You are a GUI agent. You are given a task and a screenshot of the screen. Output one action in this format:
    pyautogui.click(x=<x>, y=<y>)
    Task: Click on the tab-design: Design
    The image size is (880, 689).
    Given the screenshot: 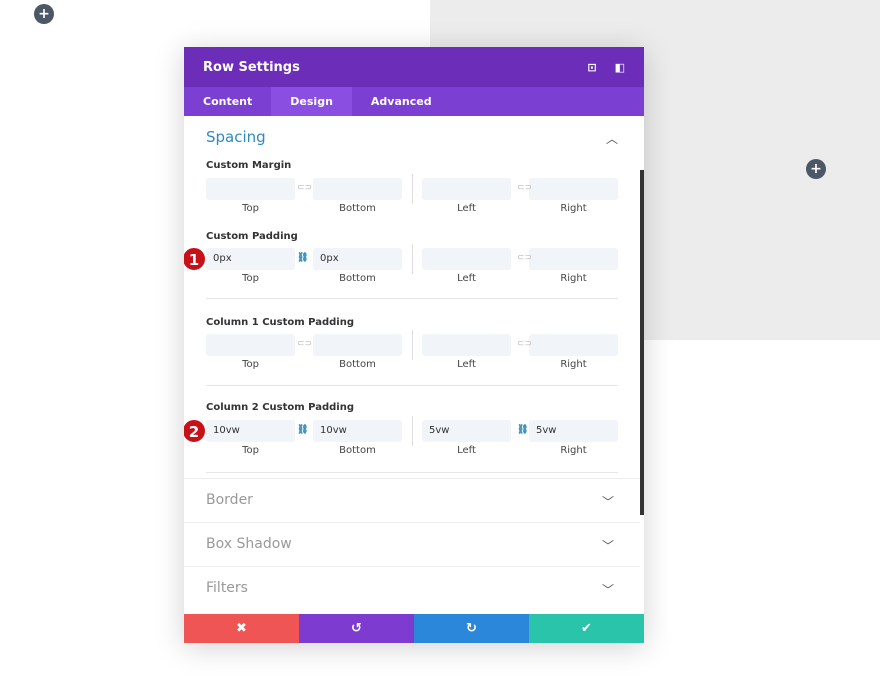 What is the action you would take?
    pyautogui.click(x=311, y=101)
    